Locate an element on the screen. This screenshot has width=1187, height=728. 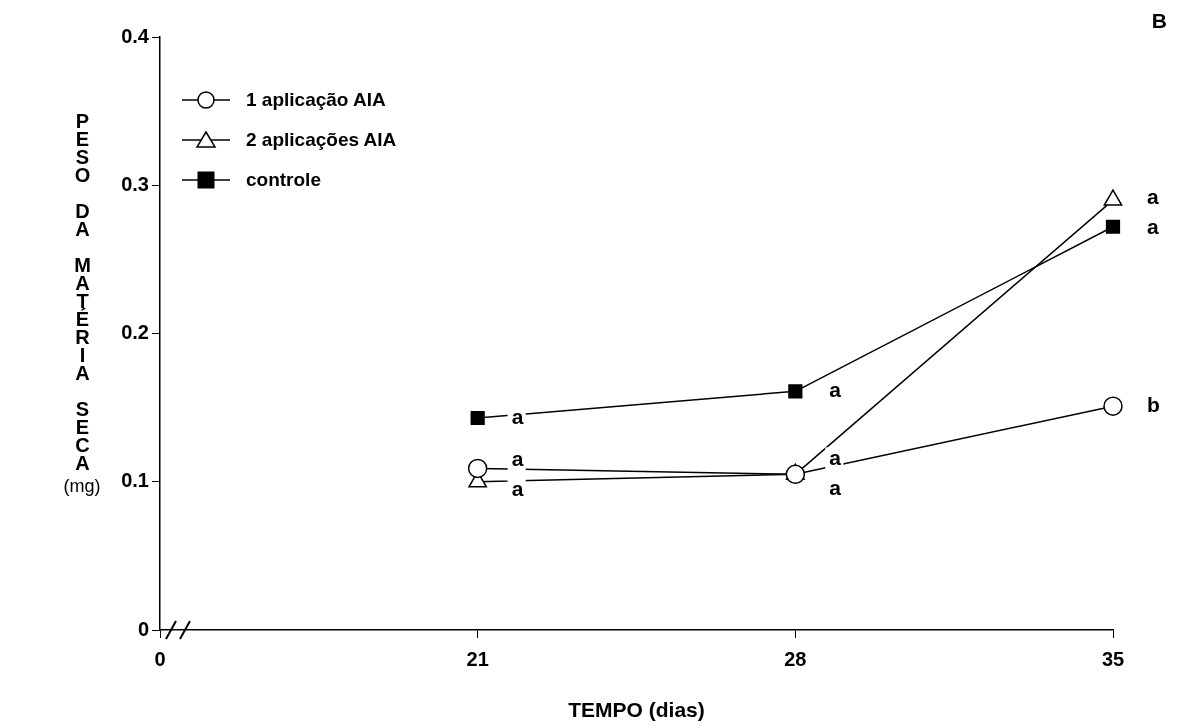
x-tick-label: 28 is located at coordinates (795, 658).